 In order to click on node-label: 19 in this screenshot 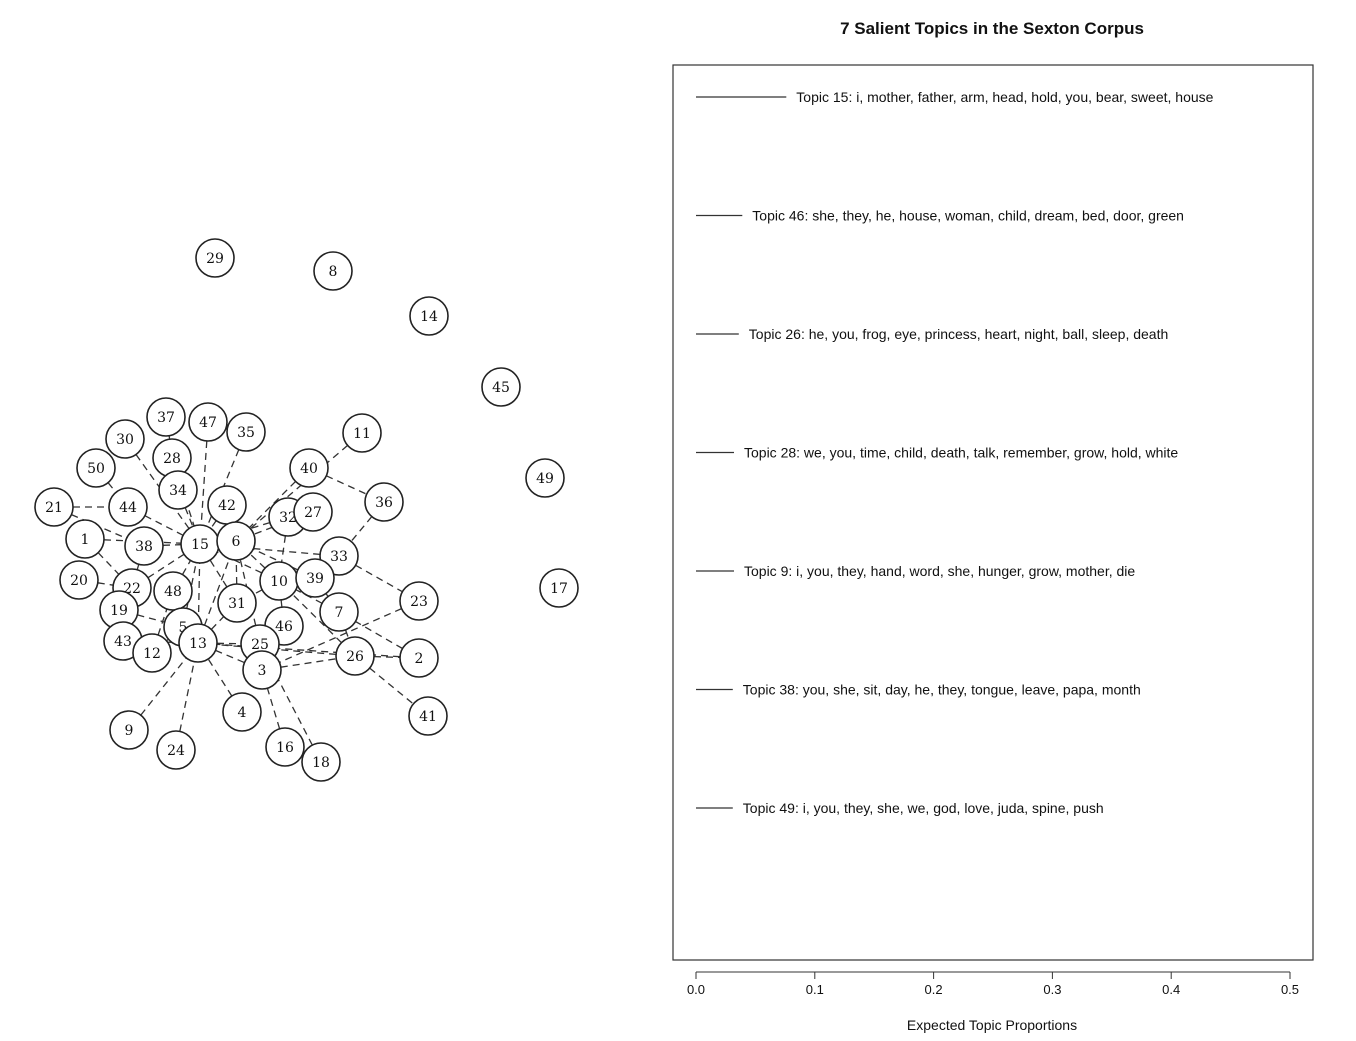, I will do `click(119, 611)`.